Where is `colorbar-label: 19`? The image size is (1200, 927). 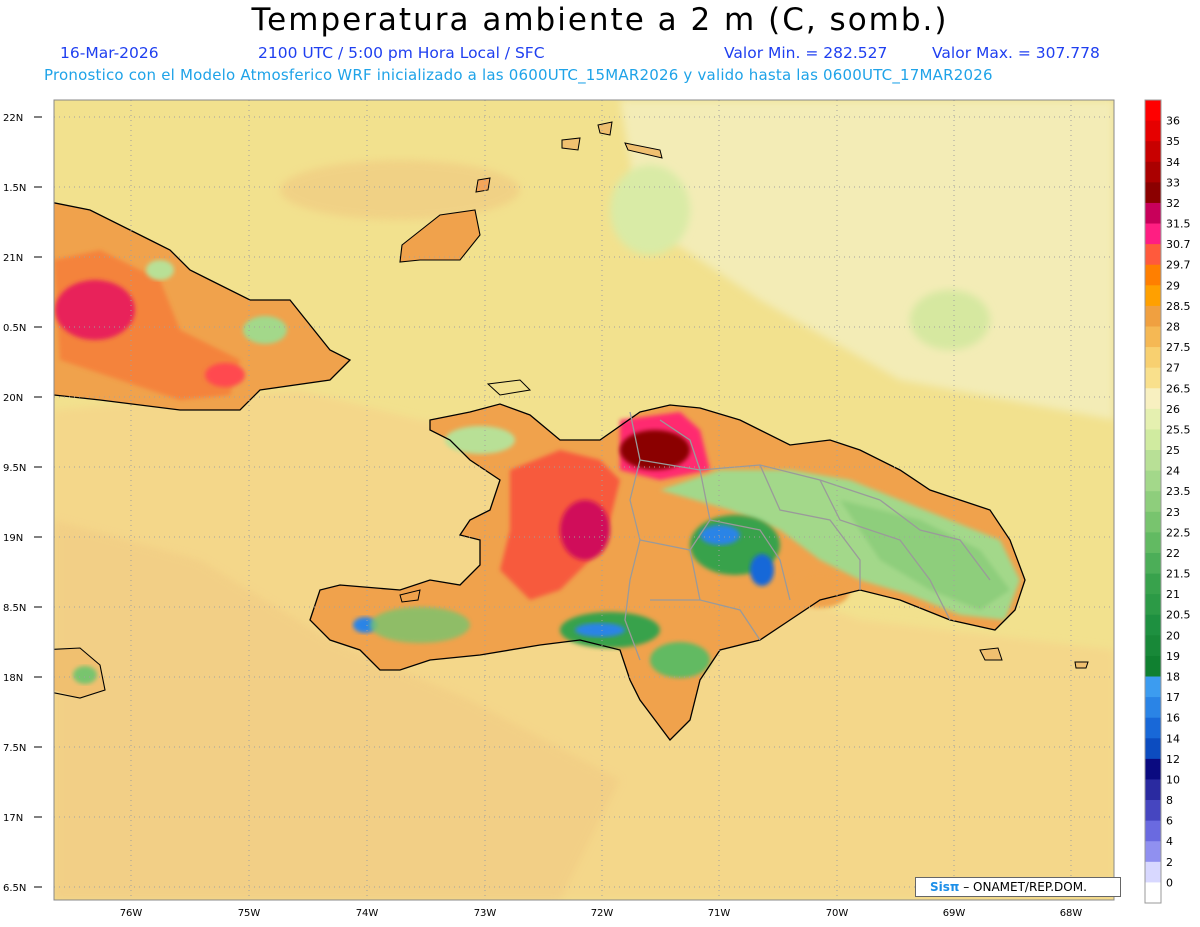
colorbar-label: 19 is located at coordinates (1173, 656).